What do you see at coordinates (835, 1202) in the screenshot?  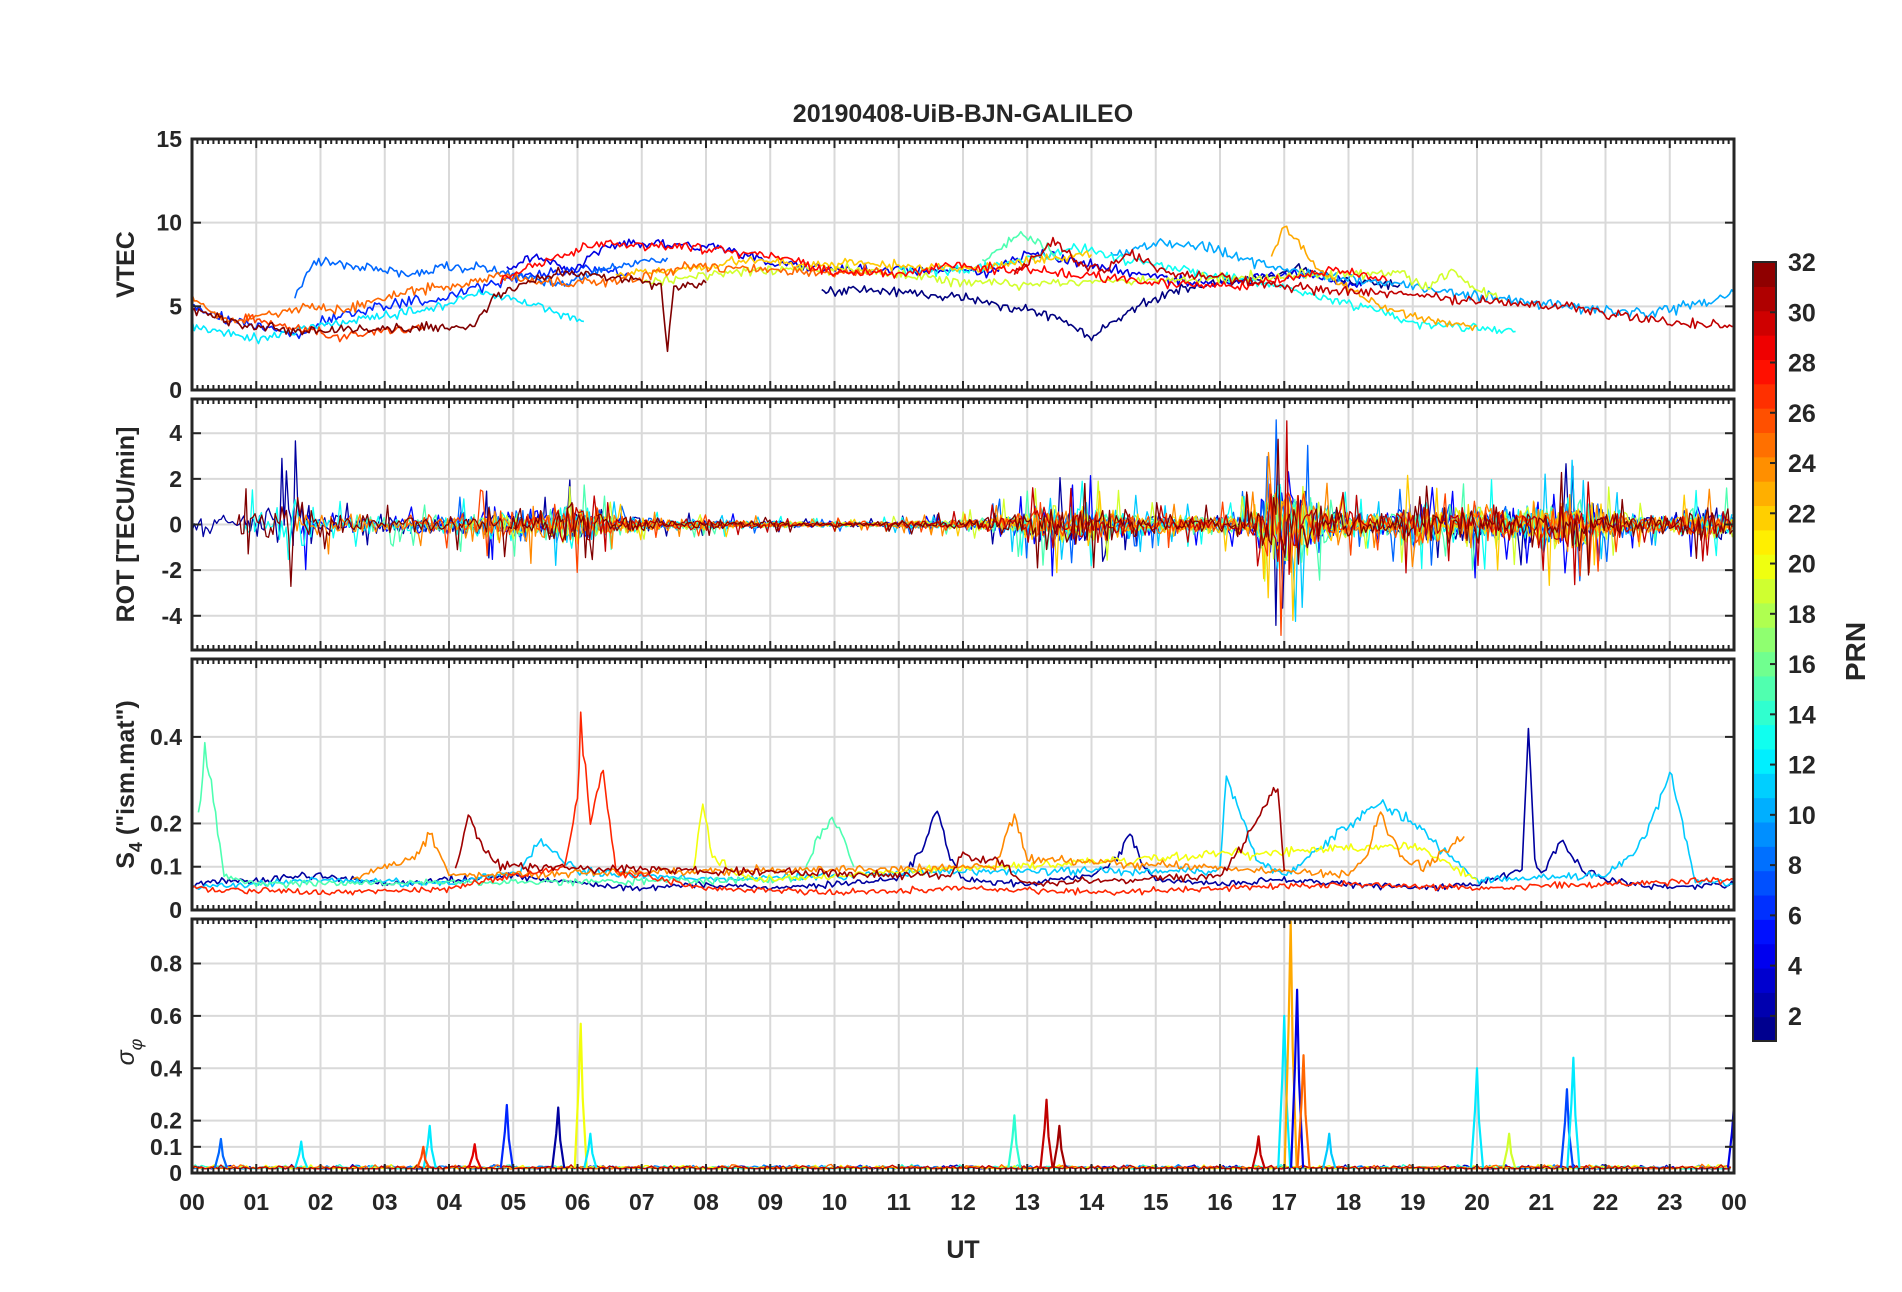 I see `xtick-label-10: 10` at bounding box center [835, 1202].